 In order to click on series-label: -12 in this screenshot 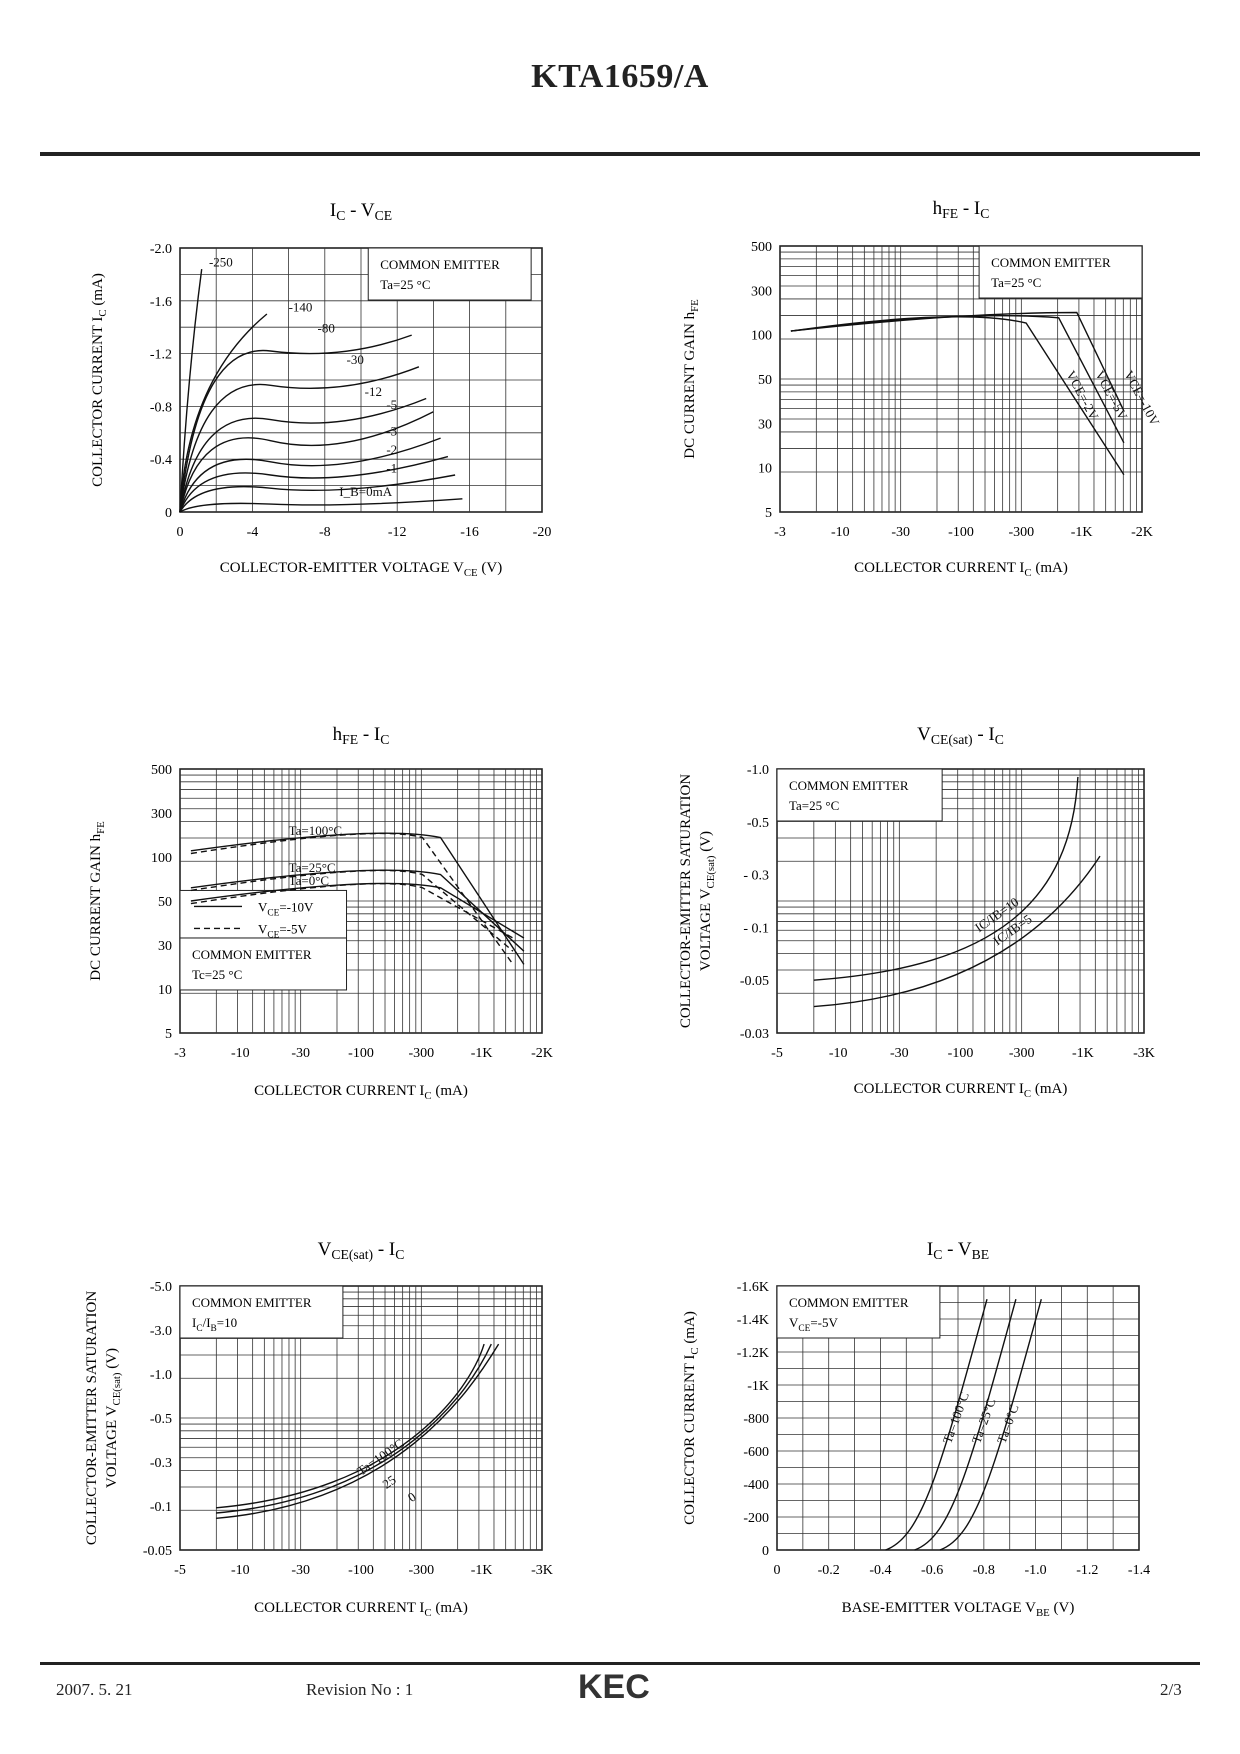, I will do `click(373, 391)`.